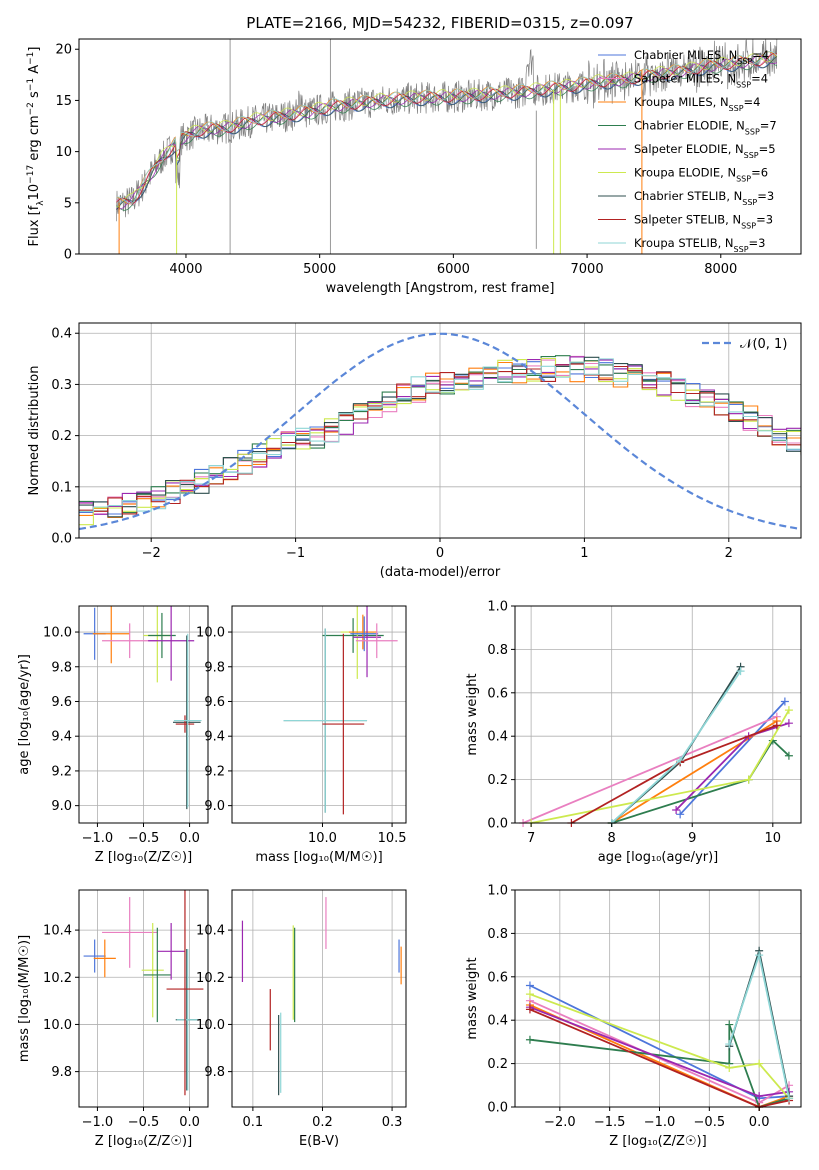  I want to click on x-tick-label: 10, so click(773, 838).